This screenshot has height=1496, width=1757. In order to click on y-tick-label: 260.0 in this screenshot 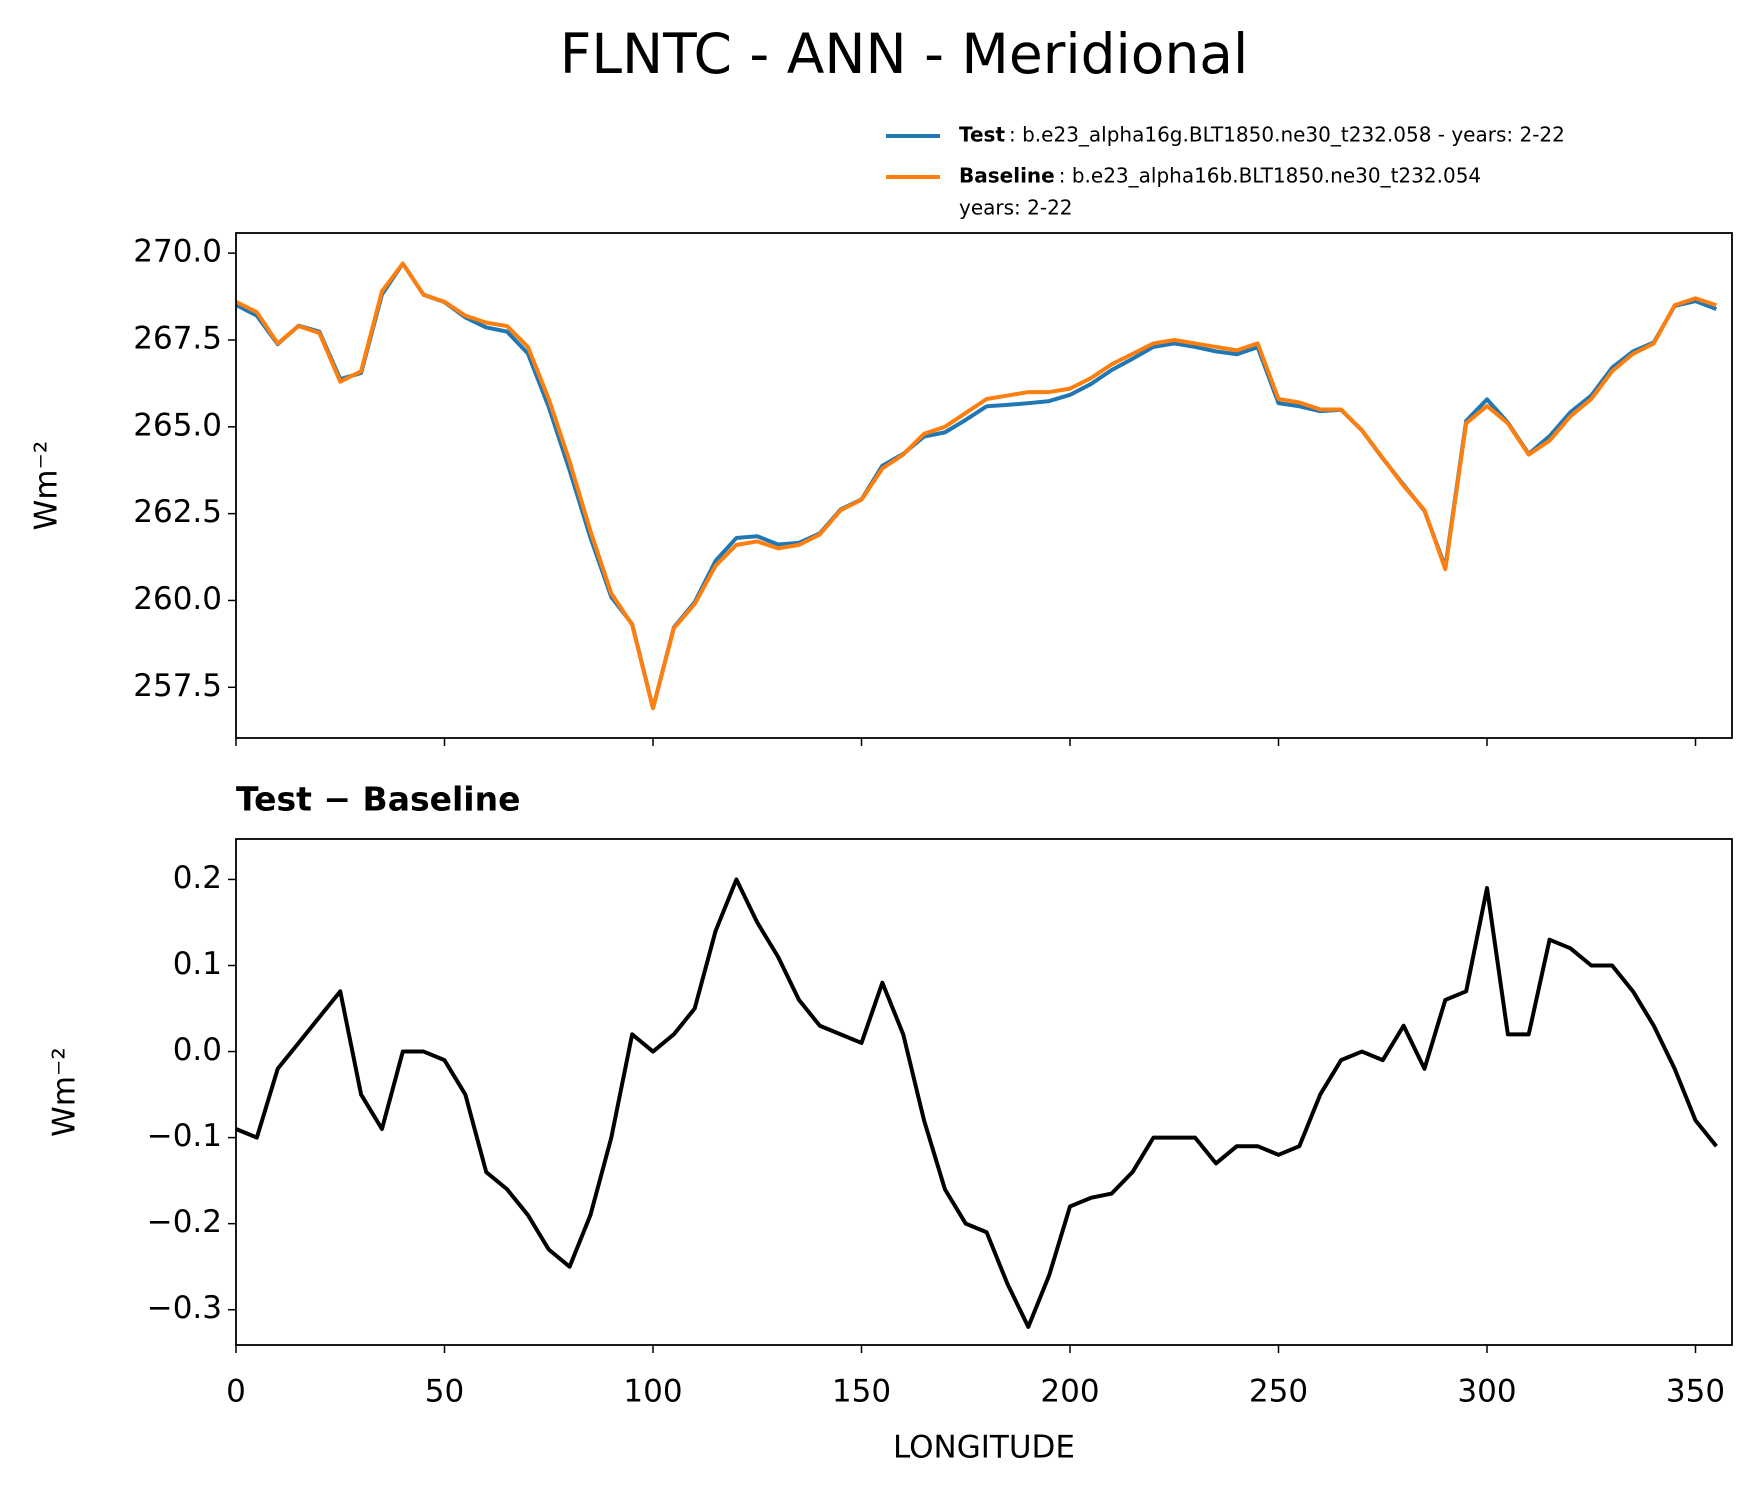, I will do `click(177, 599)`.